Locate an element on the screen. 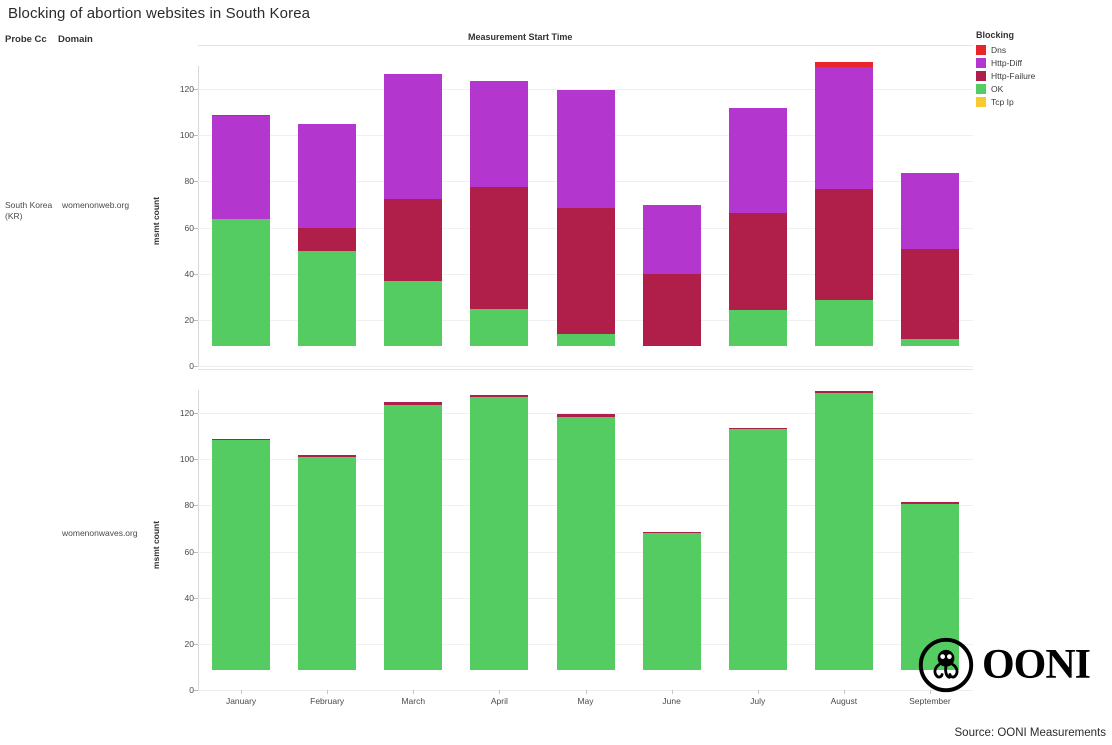  y-tick-label: 80 is located at coordinates (189, 181).